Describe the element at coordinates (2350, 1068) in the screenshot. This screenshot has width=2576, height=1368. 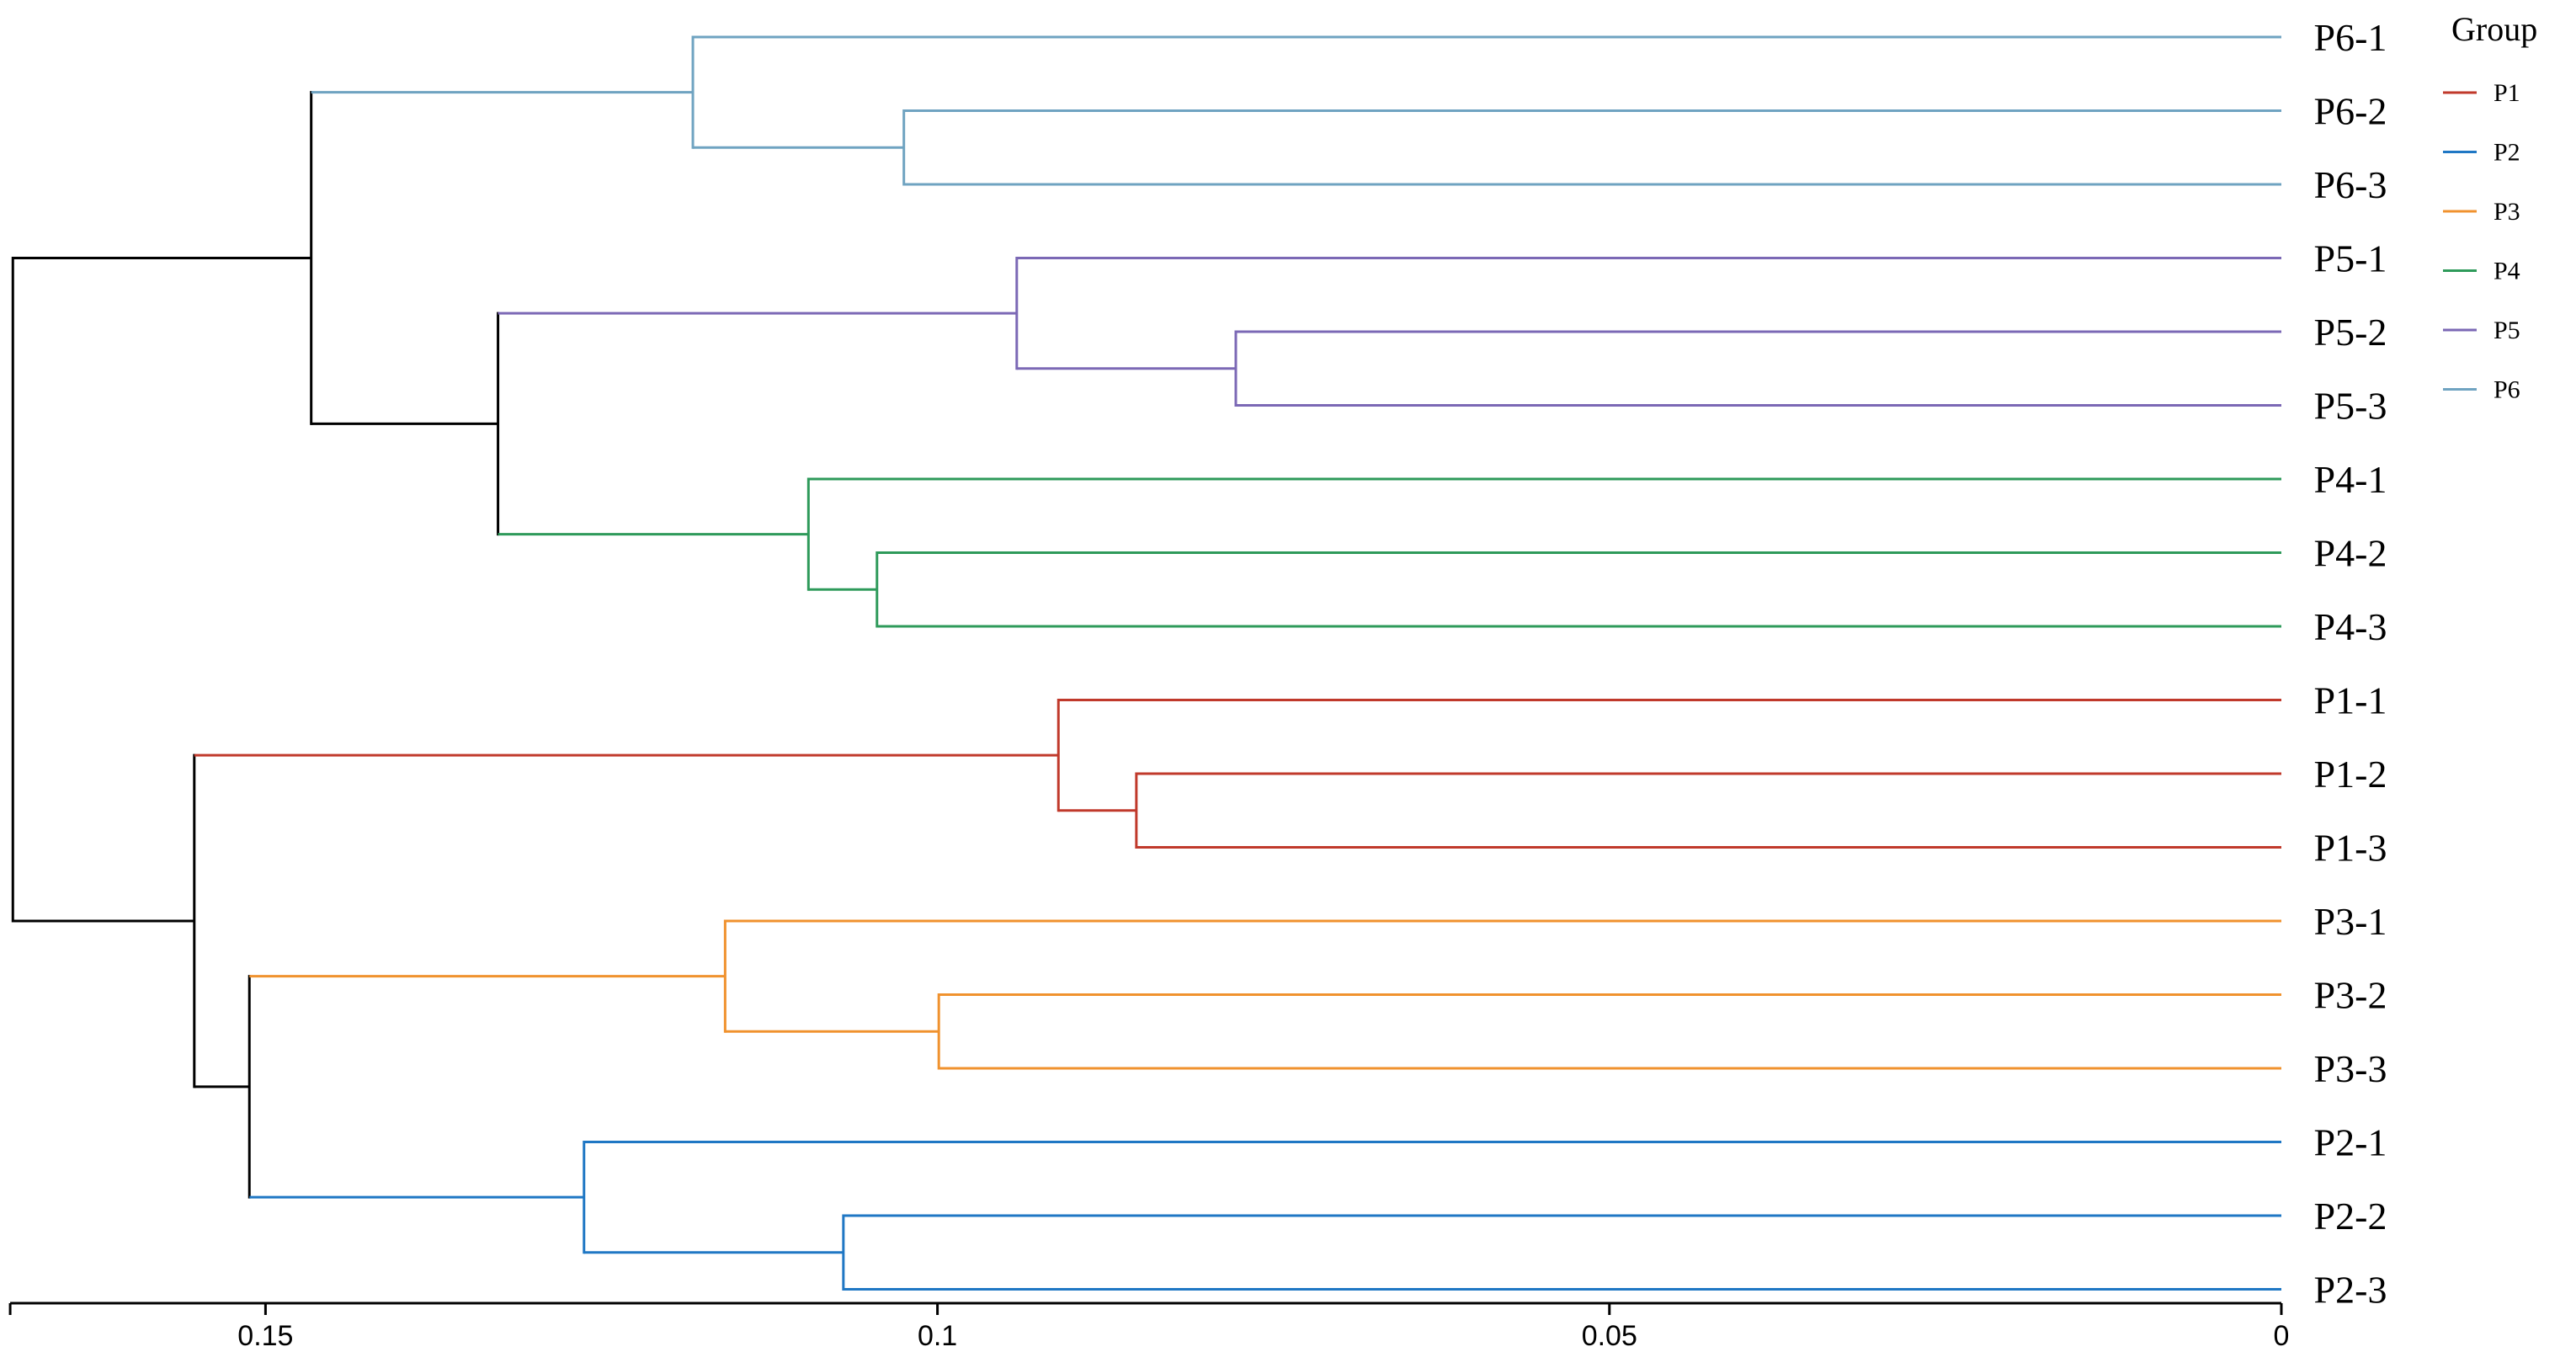
I see `leaf-label-p3-3: P3-3` at that location.